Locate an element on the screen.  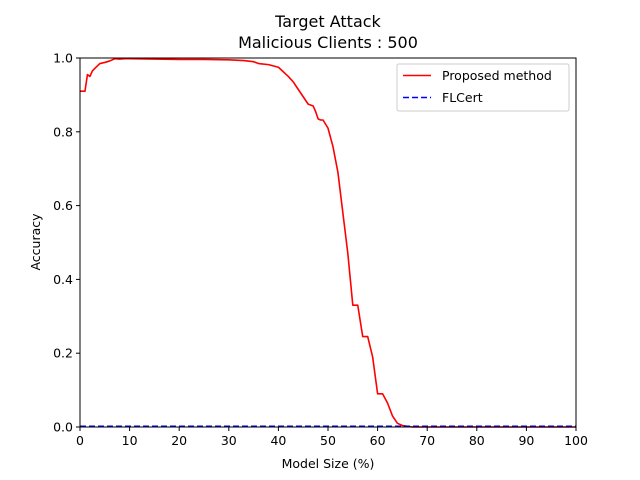
y-tick-label: 0.4 is located at coordinates (63, 279).